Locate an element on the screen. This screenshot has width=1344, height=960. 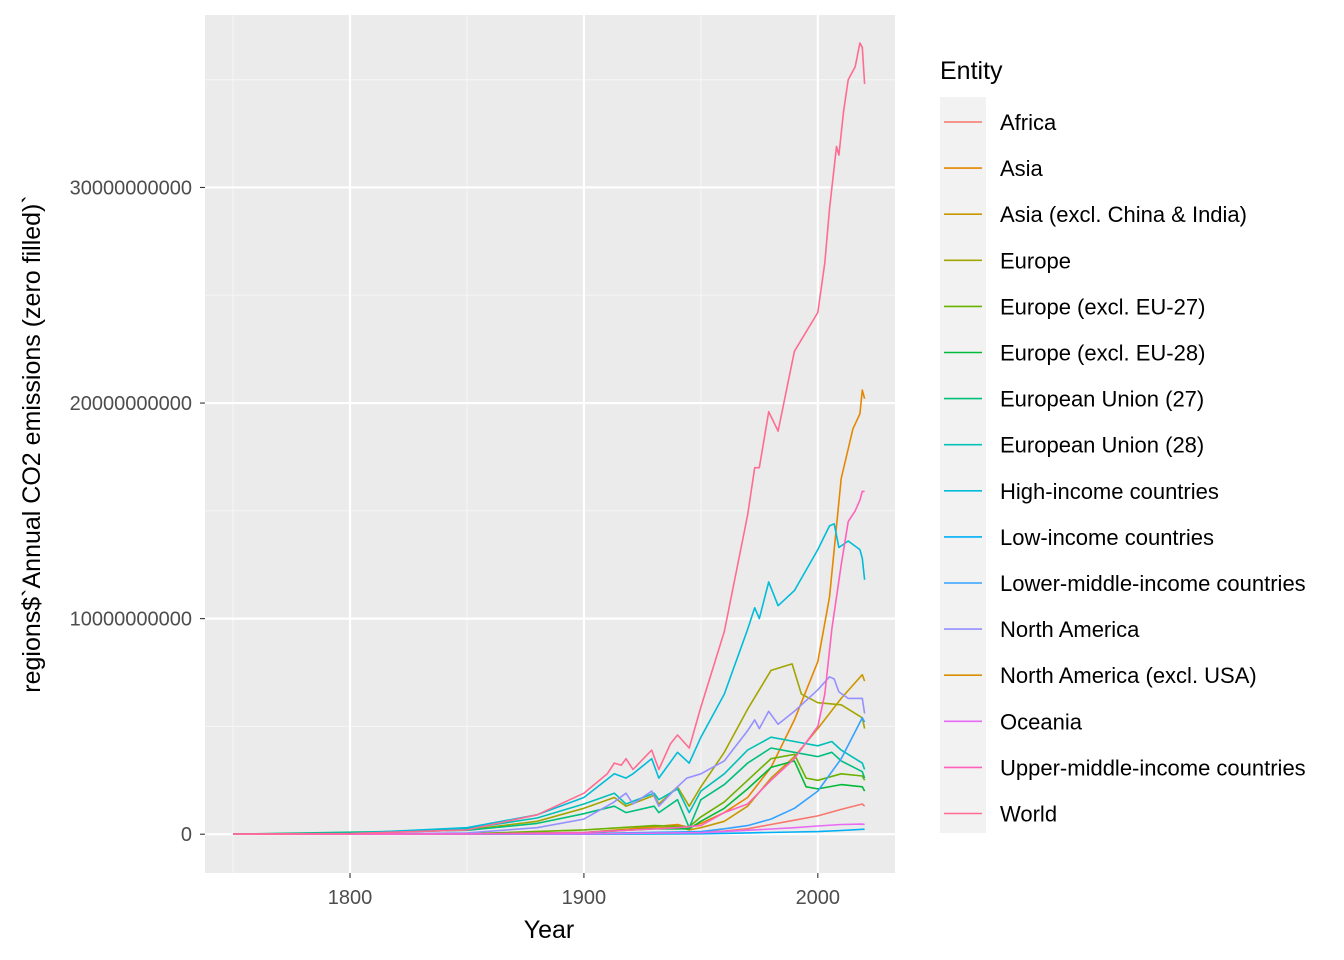
legend-label: Europe (excl. EU-28) is located at coordinates (1102, 353).